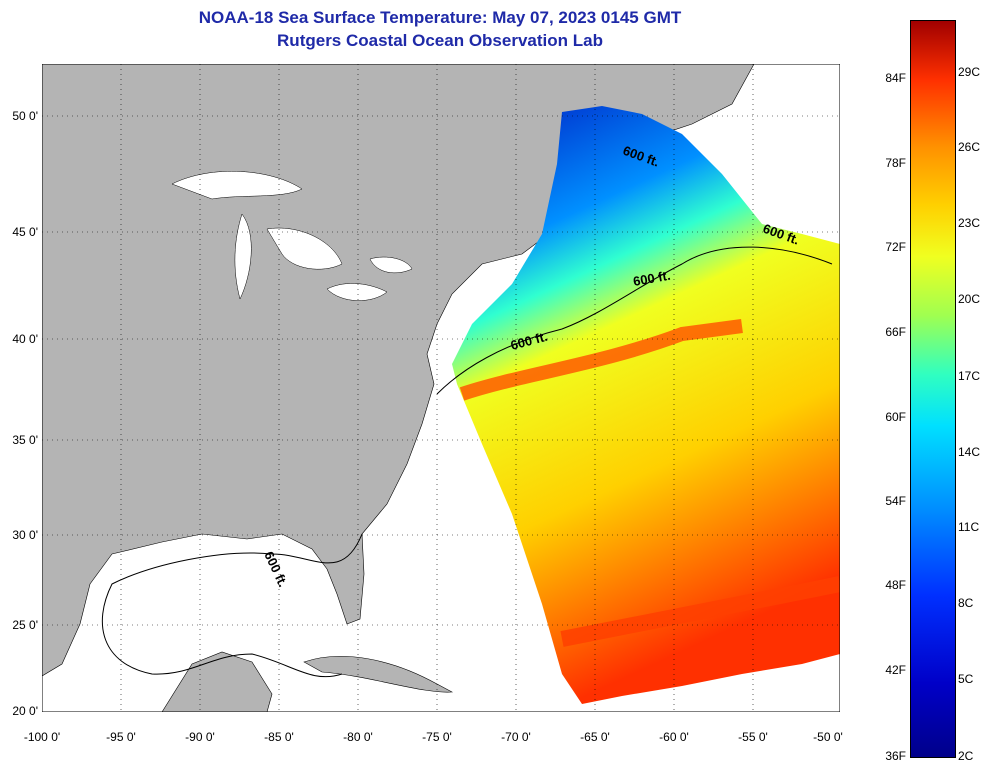 The height and width of the screenshot is (770, 984). Describe the element at coordinates (200, 737) in the screenshot. I see `x-tick-label: -90 0'` at that location.